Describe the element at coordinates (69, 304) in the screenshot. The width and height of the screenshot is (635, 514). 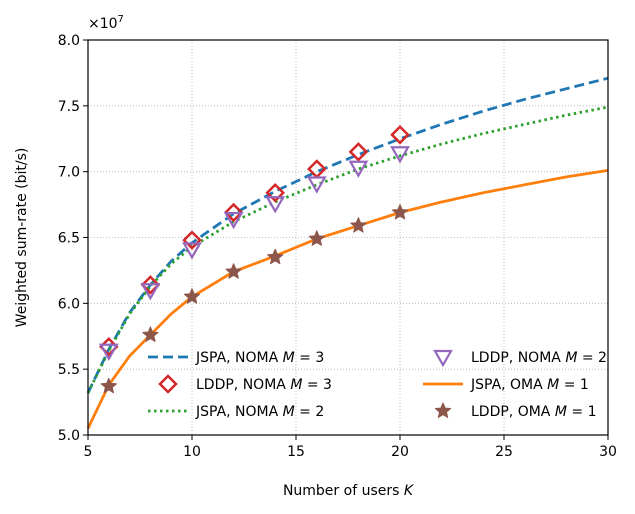
I see `y-tick-label: 6.0` at that location.